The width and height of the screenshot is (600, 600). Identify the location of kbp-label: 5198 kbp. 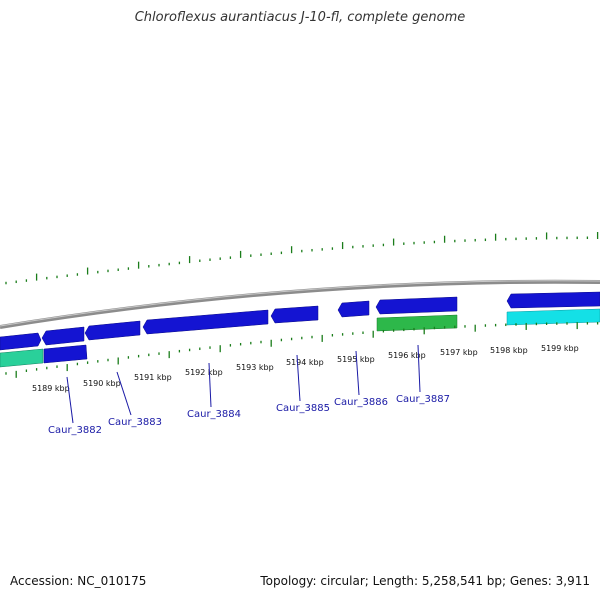
(509, 350).